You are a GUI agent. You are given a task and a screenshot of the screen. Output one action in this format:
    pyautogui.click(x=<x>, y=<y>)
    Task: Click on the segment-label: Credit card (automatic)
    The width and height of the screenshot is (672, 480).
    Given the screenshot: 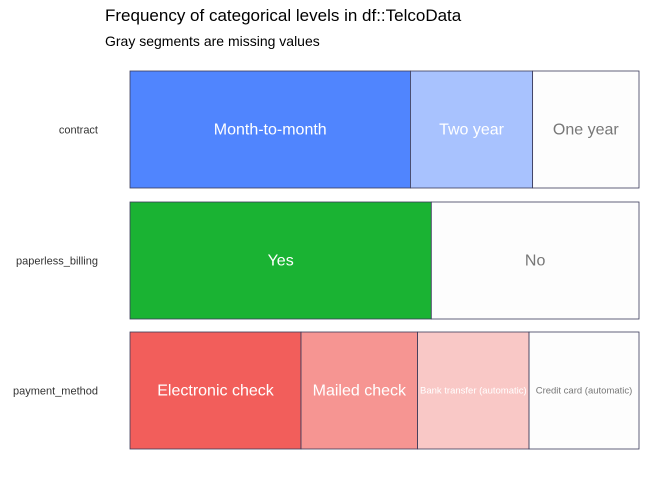 What is the action you would take?
    pyautogui.click(x=584, y=391)
    